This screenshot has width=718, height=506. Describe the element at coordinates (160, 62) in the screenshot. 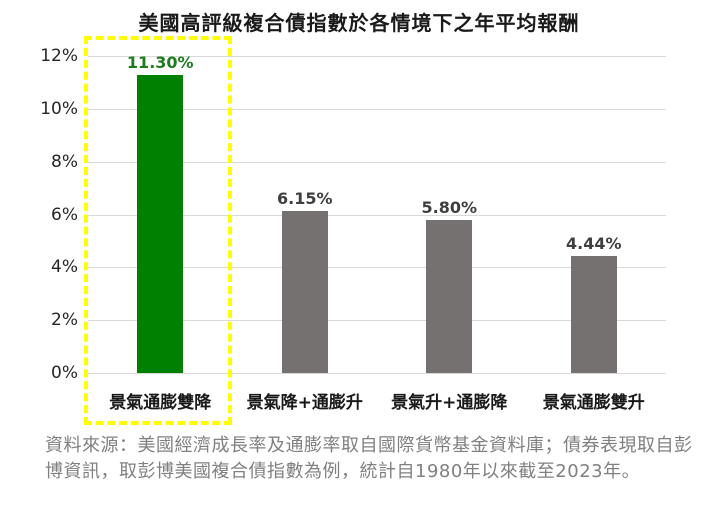

I see `bar-value-label: 11.30%` at that location.